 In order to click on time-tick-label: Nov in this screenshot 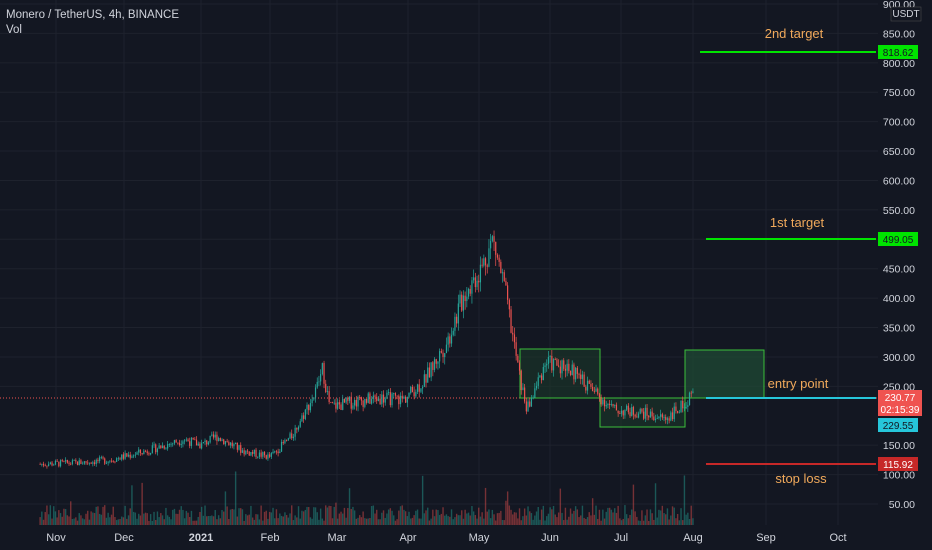, I will do `click(56, 538)`.